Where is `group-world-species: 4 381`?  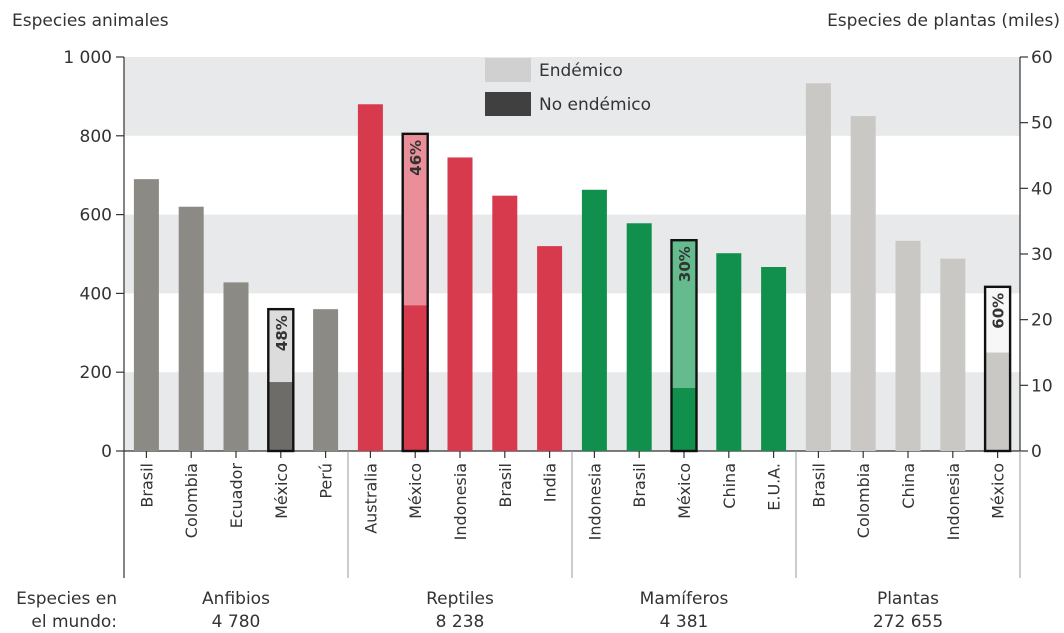
group-world-species: 4 381 is located at coordinates (684, 622).